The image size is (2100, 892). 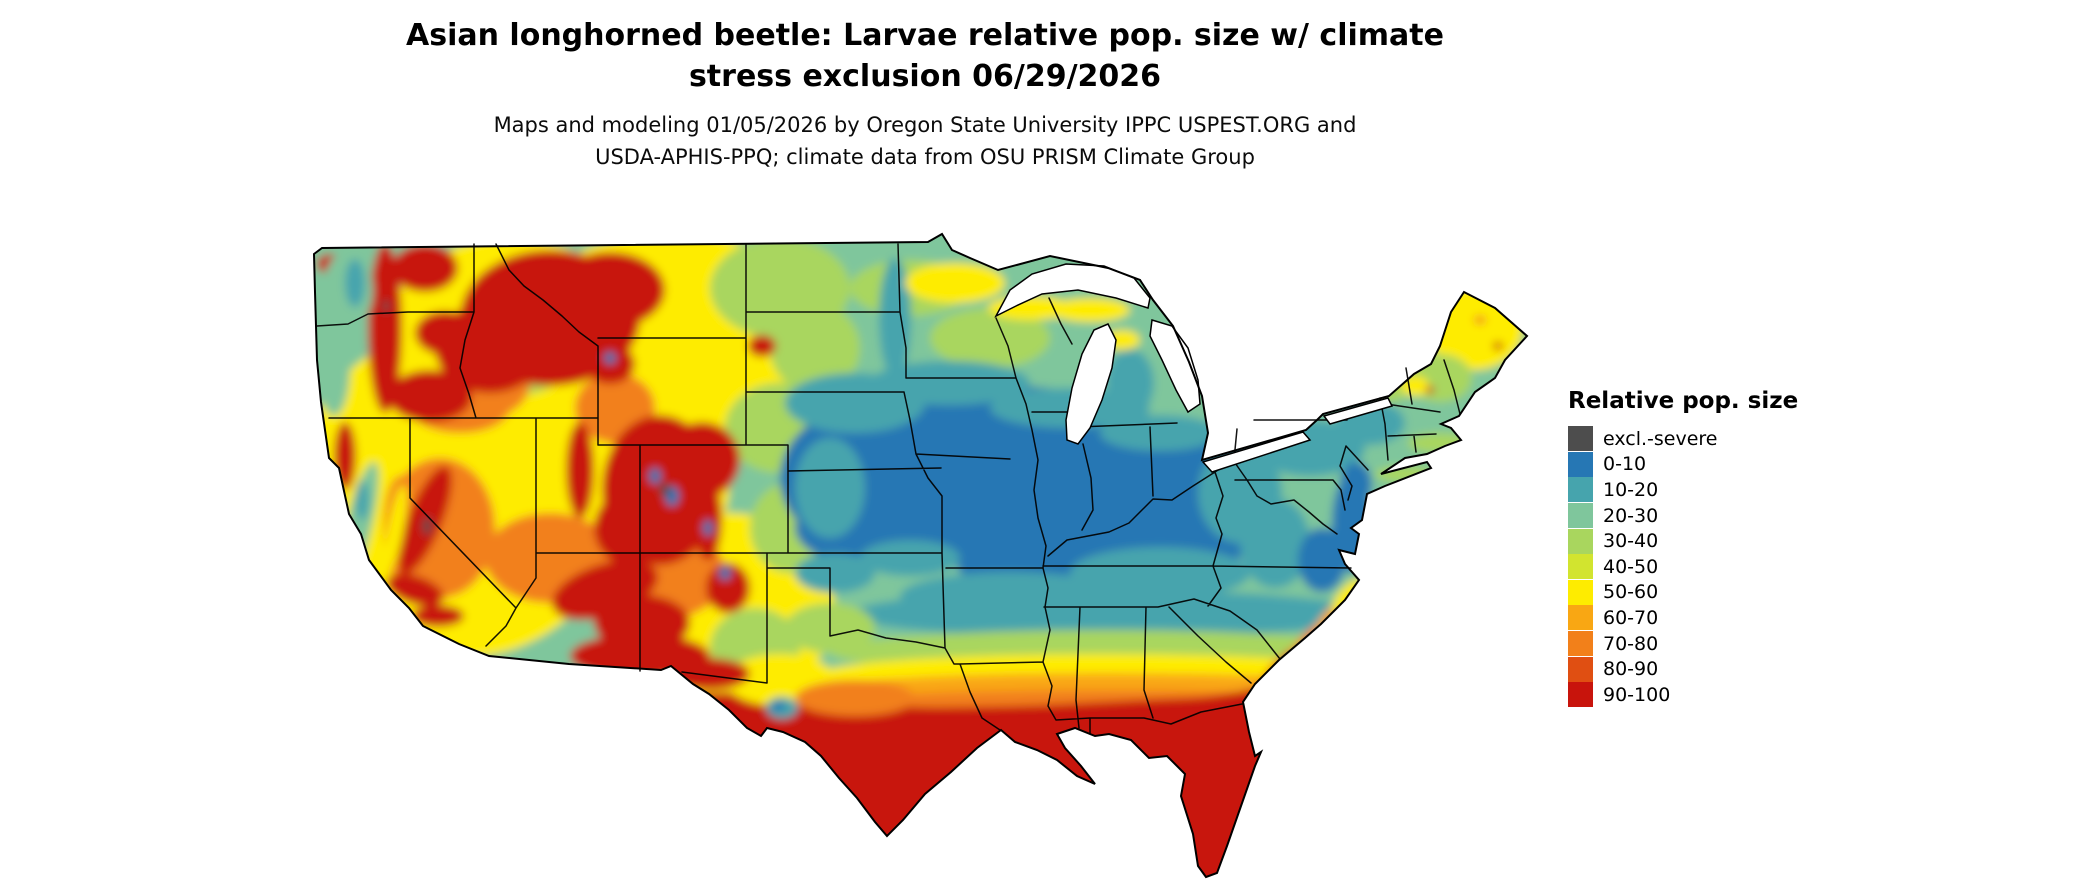 What do you see at coordinates (1631, 669) in the screenshot?
I see `legend-label: 80-90` at bounding box center [1631, 669].